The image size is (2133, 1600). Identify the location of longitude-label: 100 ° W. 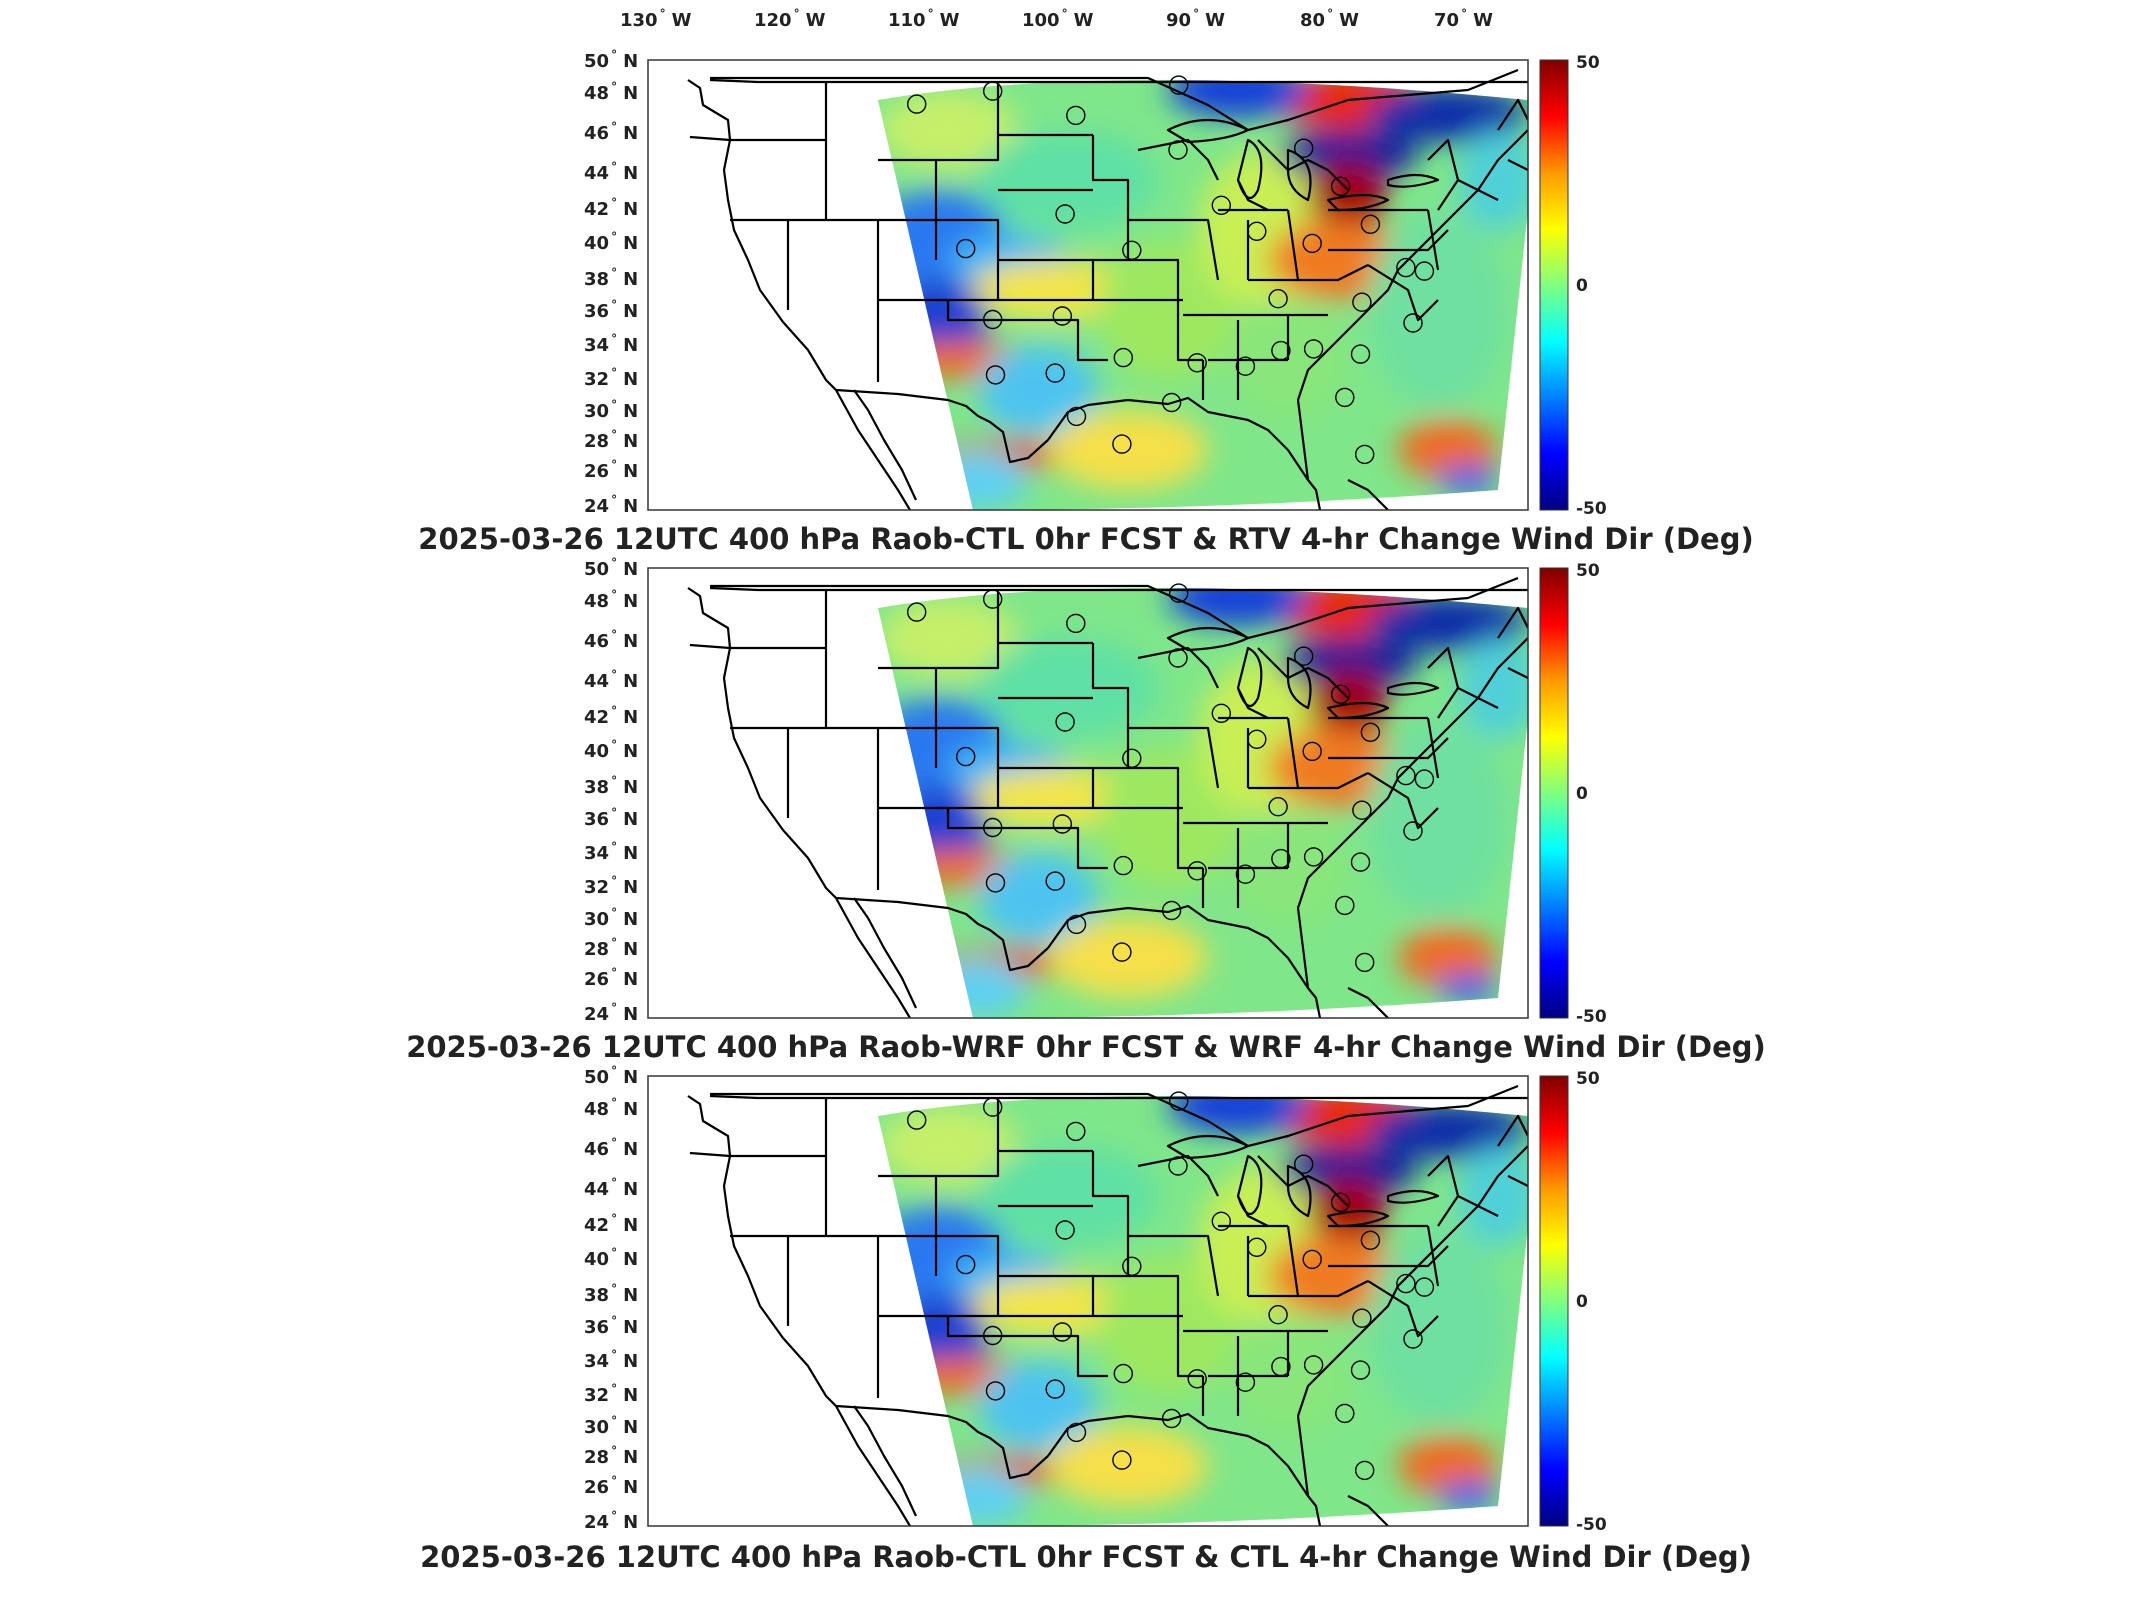
(1058, 19).